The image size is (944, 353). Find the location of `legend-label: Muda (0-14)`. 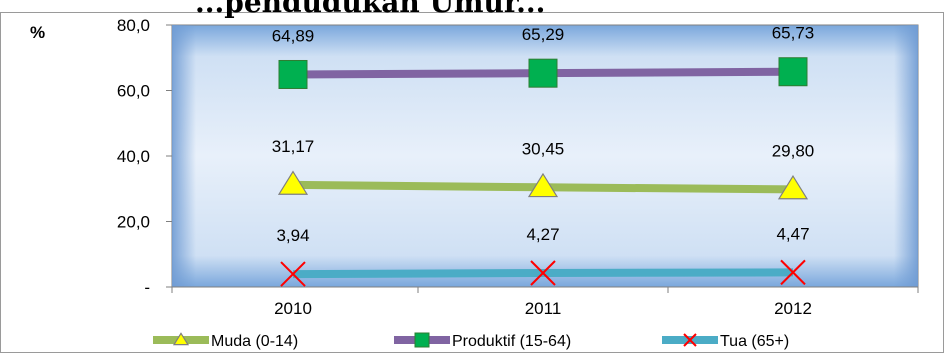

legend-label: Muda (0-14) is located at coordinates (254, 341).